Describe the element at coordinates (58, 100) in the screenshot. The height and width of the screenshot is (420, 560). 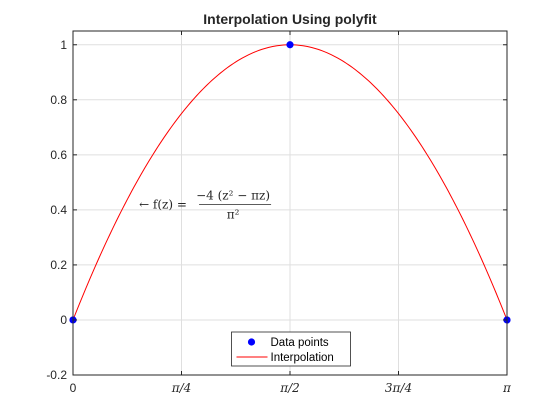
I see `y-tick-label: 0.8` at that location.